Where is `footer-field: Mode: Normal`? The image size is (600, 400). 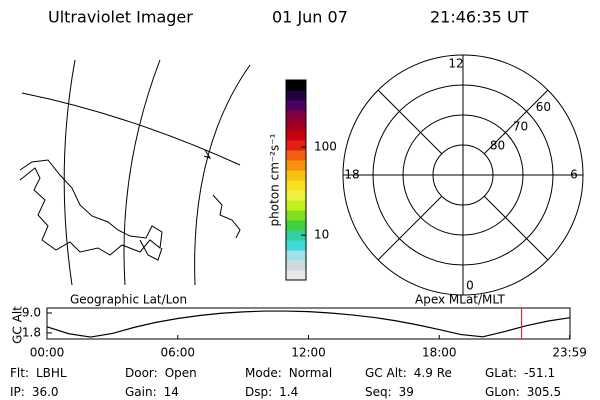
footer-field: Mode: Normal is located at coordinates (288, 373).